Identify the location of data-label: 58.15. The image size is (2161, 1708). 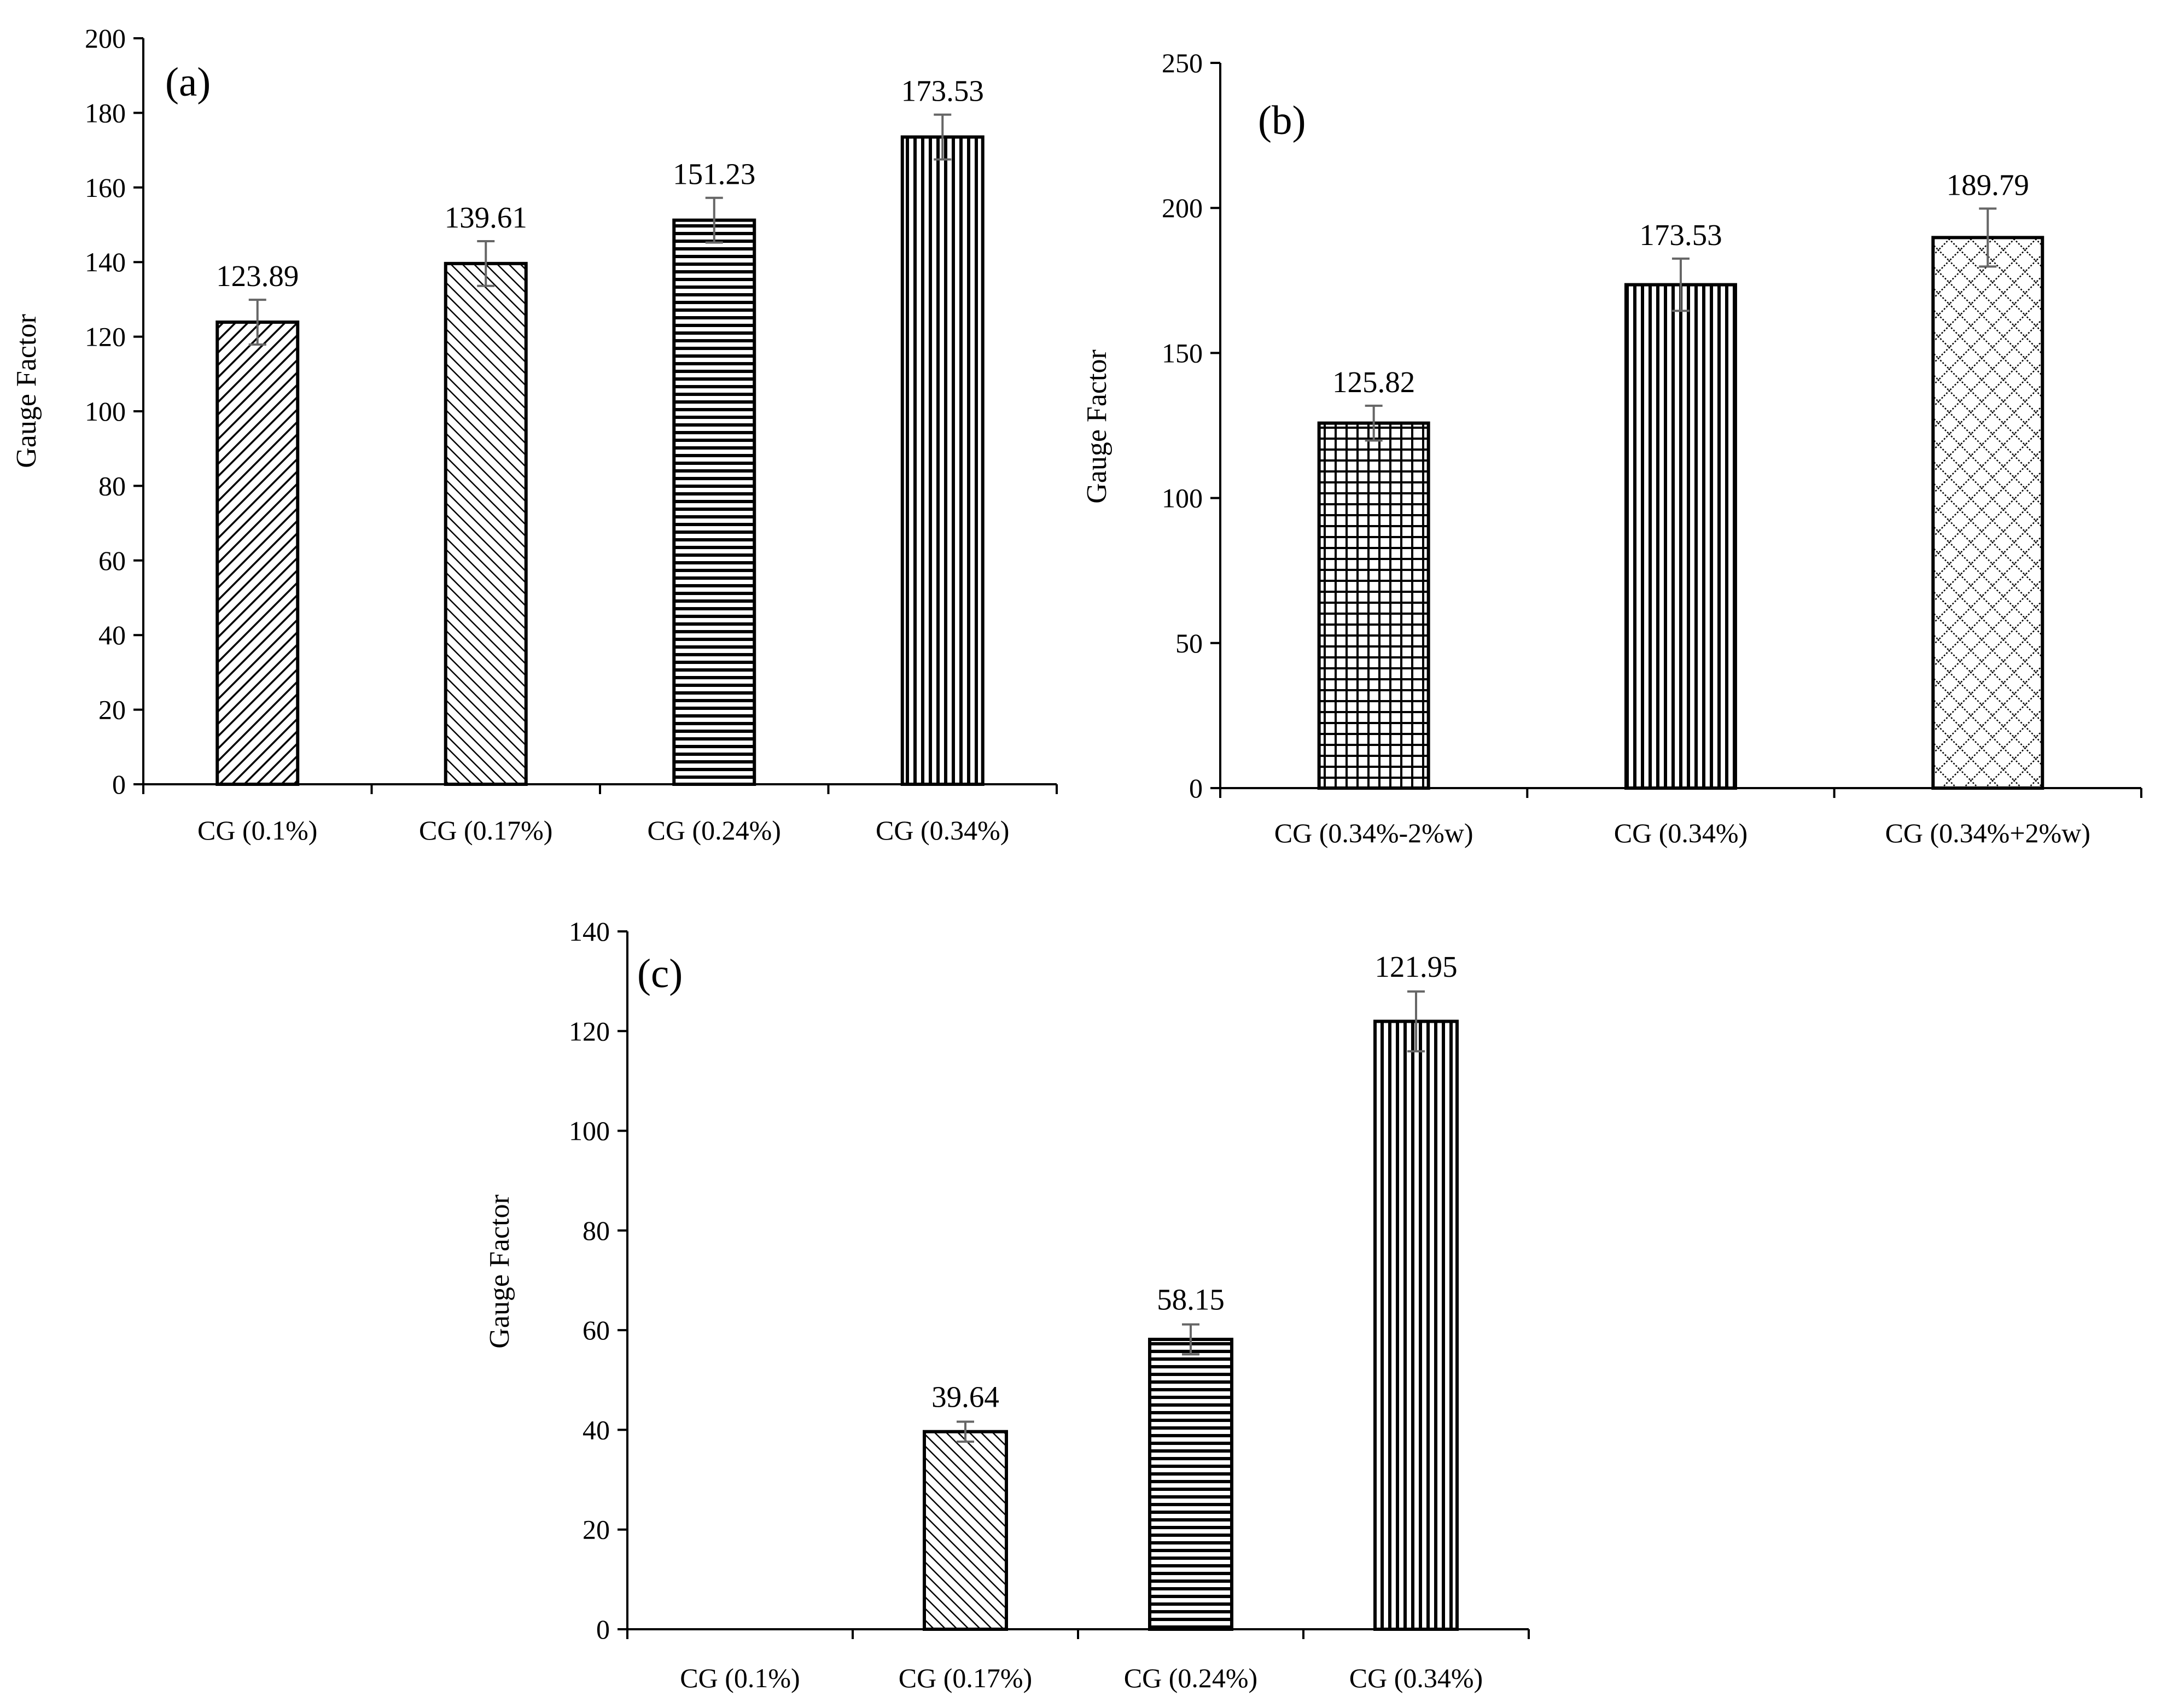
(1191, 1299).